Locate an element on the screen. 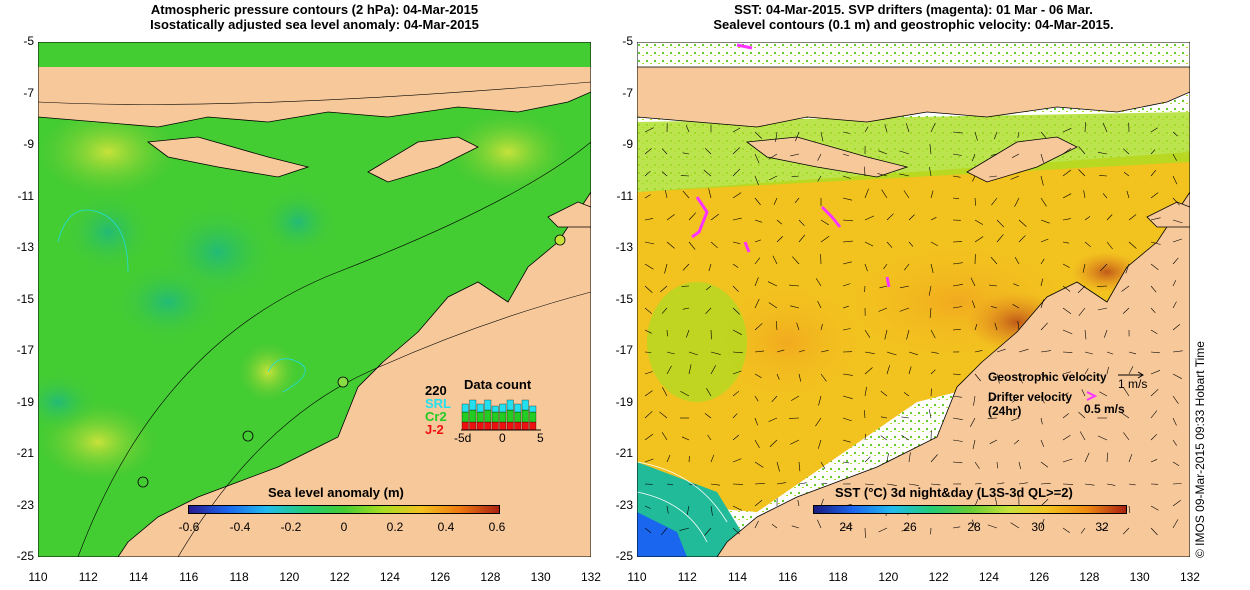 The width and height of the screenshot is (1250, 590). data-count-xlabel: 0 is located at coordinates (502, 438).